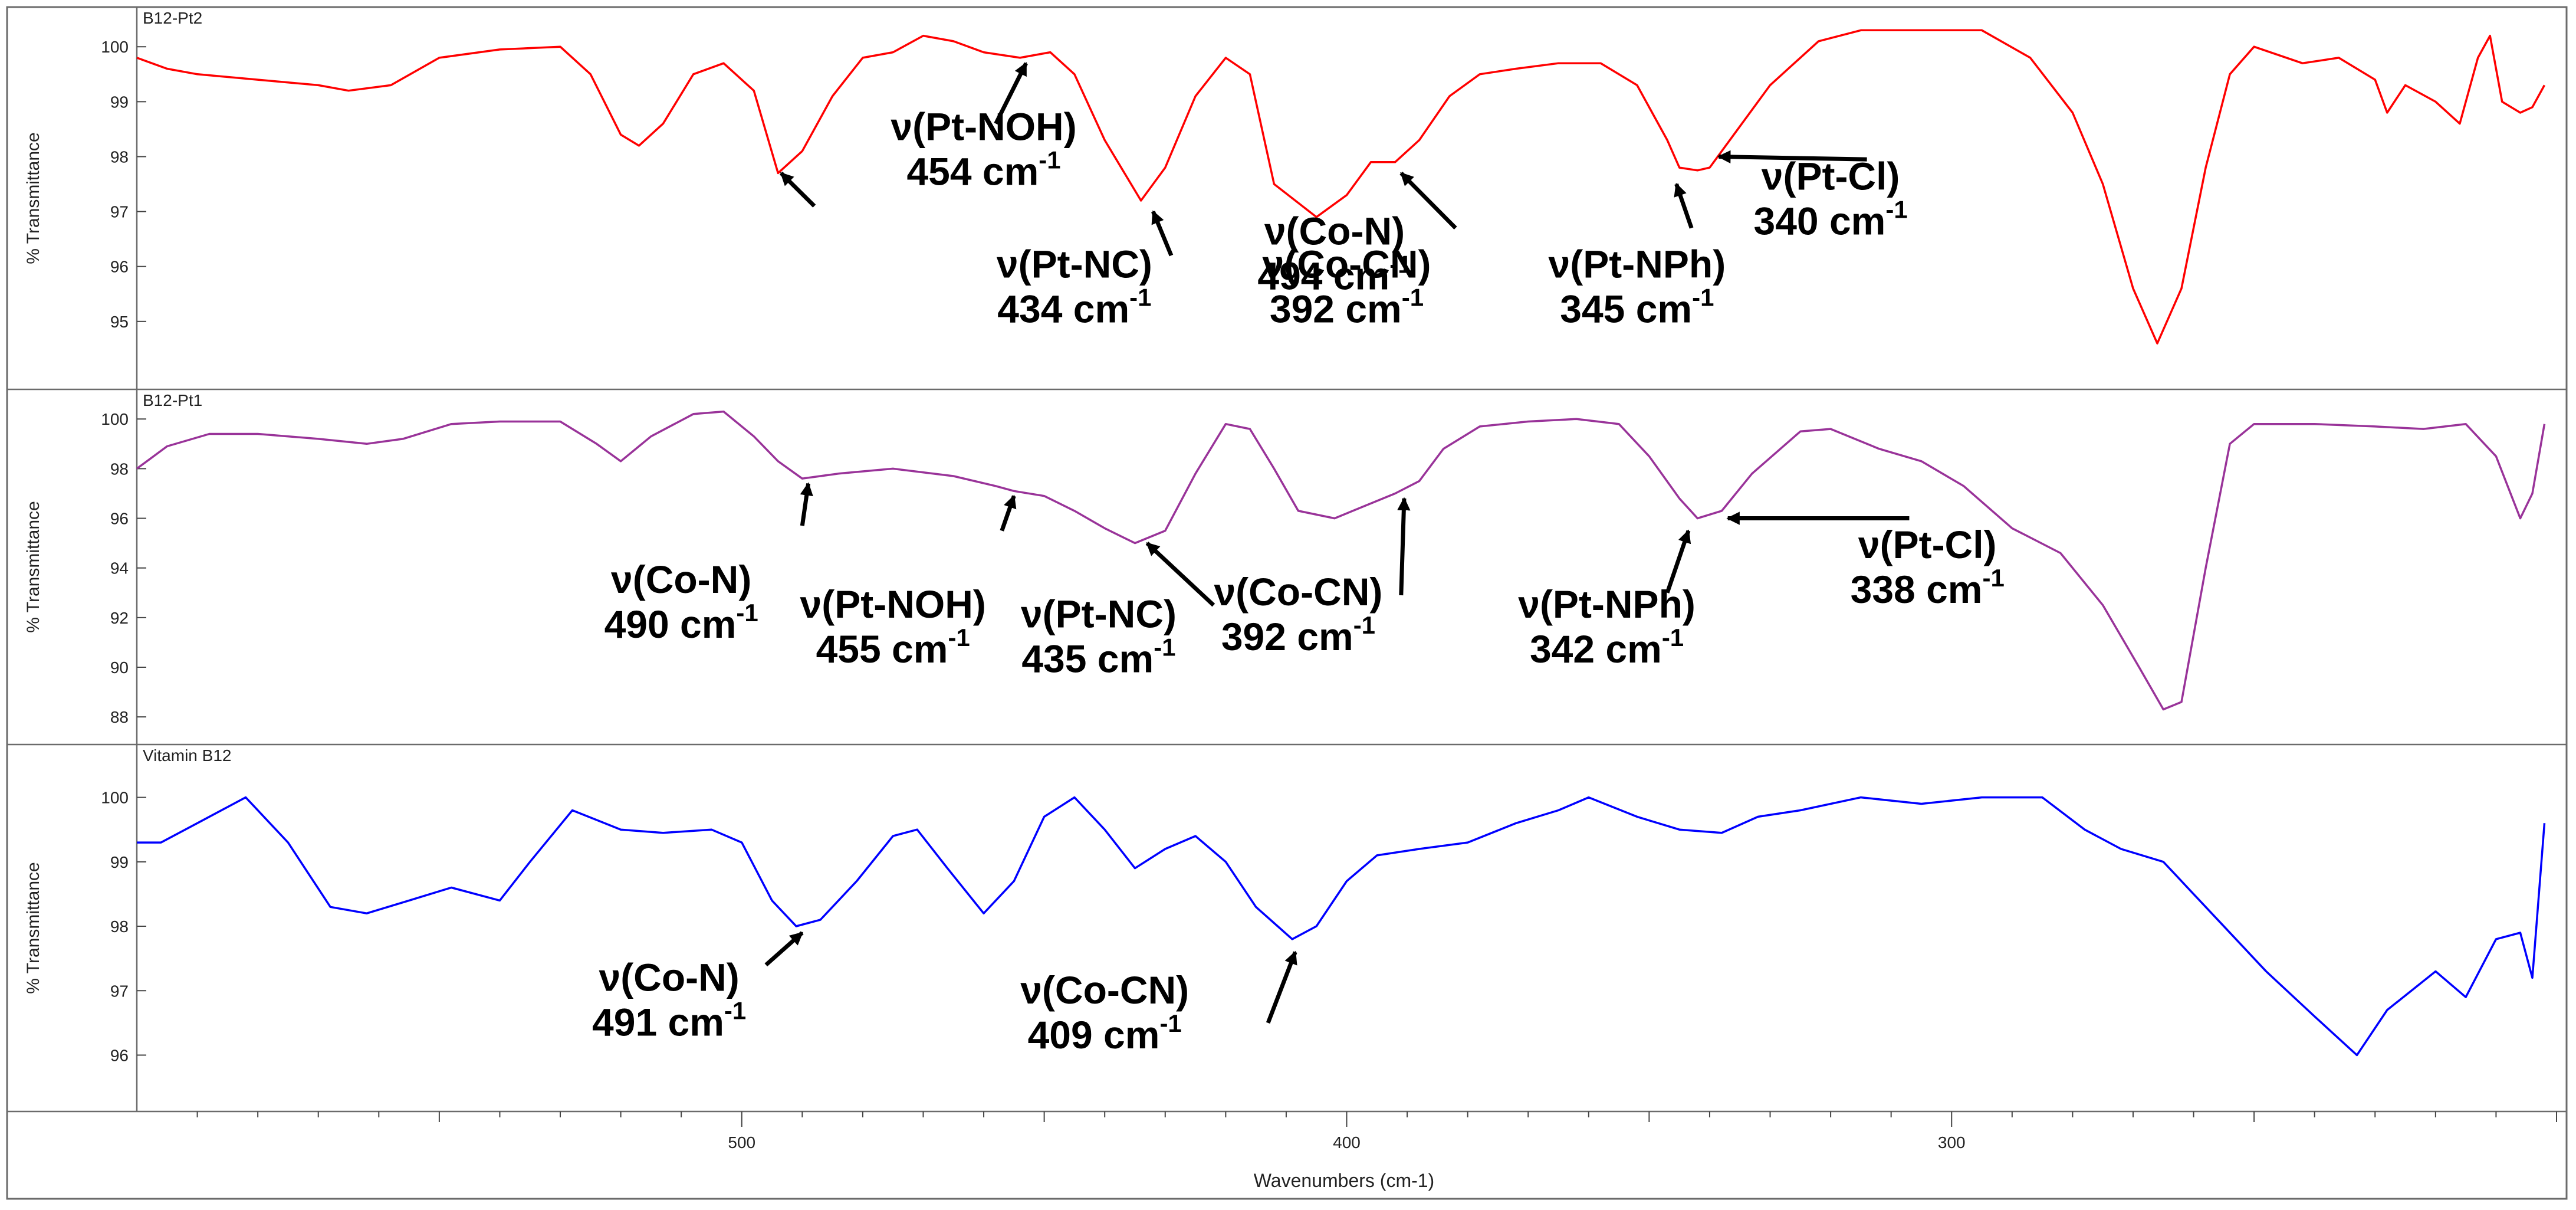 The width and height of the screenshot is (2576, 1210). What do you see at coordinates (119, 322) in the screenshot?
I see `y-tick-label: 95` at bounding box center [119, 322].